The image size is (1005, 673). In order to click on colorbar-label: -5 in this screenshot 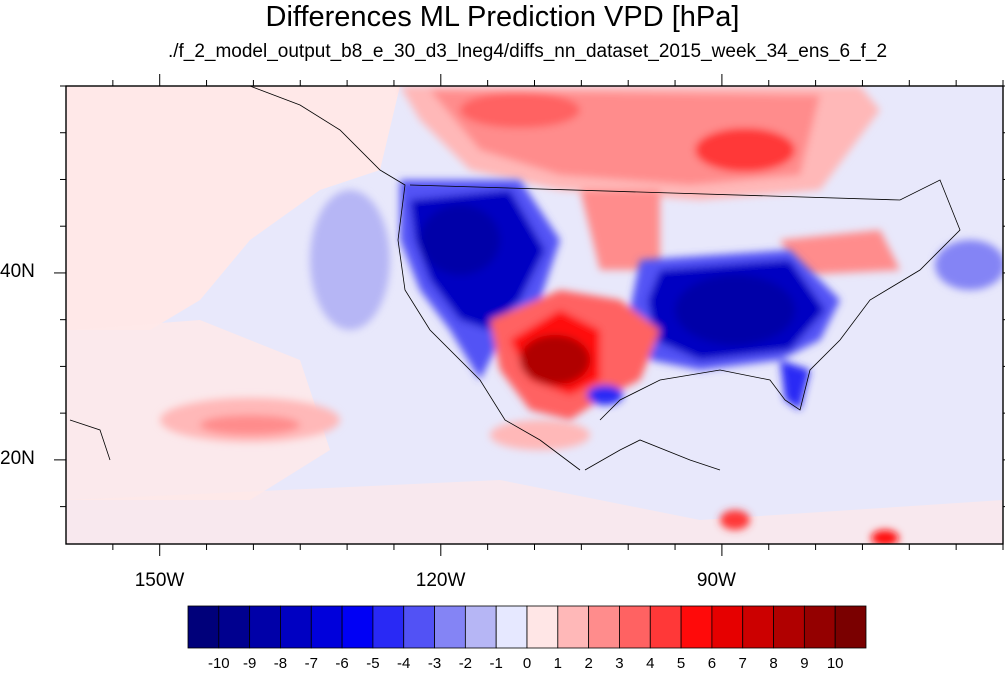, I will do `click(373, 663)`.